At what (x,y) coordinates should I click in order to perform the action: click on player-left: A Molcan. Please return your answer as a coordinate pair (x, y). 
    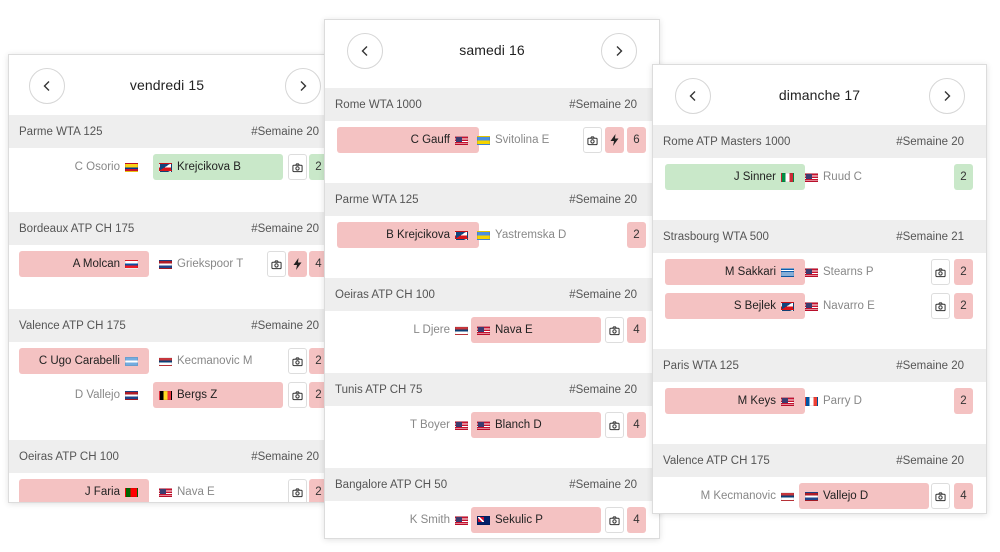
    Looking at the image, I should click on (84, 264).